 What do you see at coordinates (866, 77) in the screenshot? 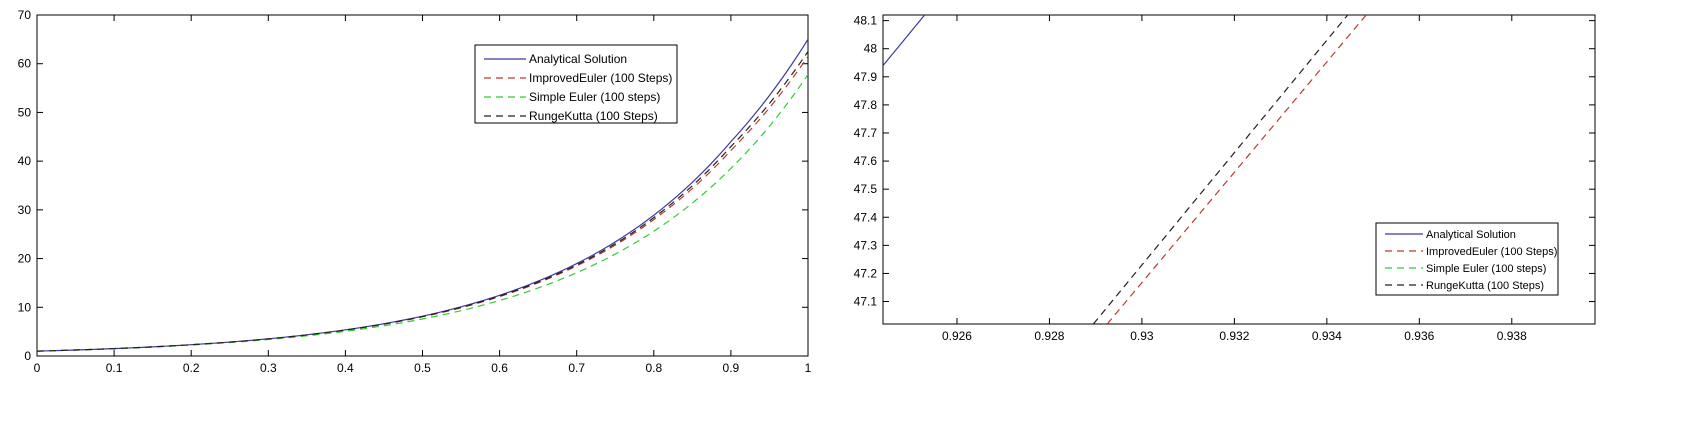
I see `y-tick-label: 47.9` at bounding box center [866, 77].